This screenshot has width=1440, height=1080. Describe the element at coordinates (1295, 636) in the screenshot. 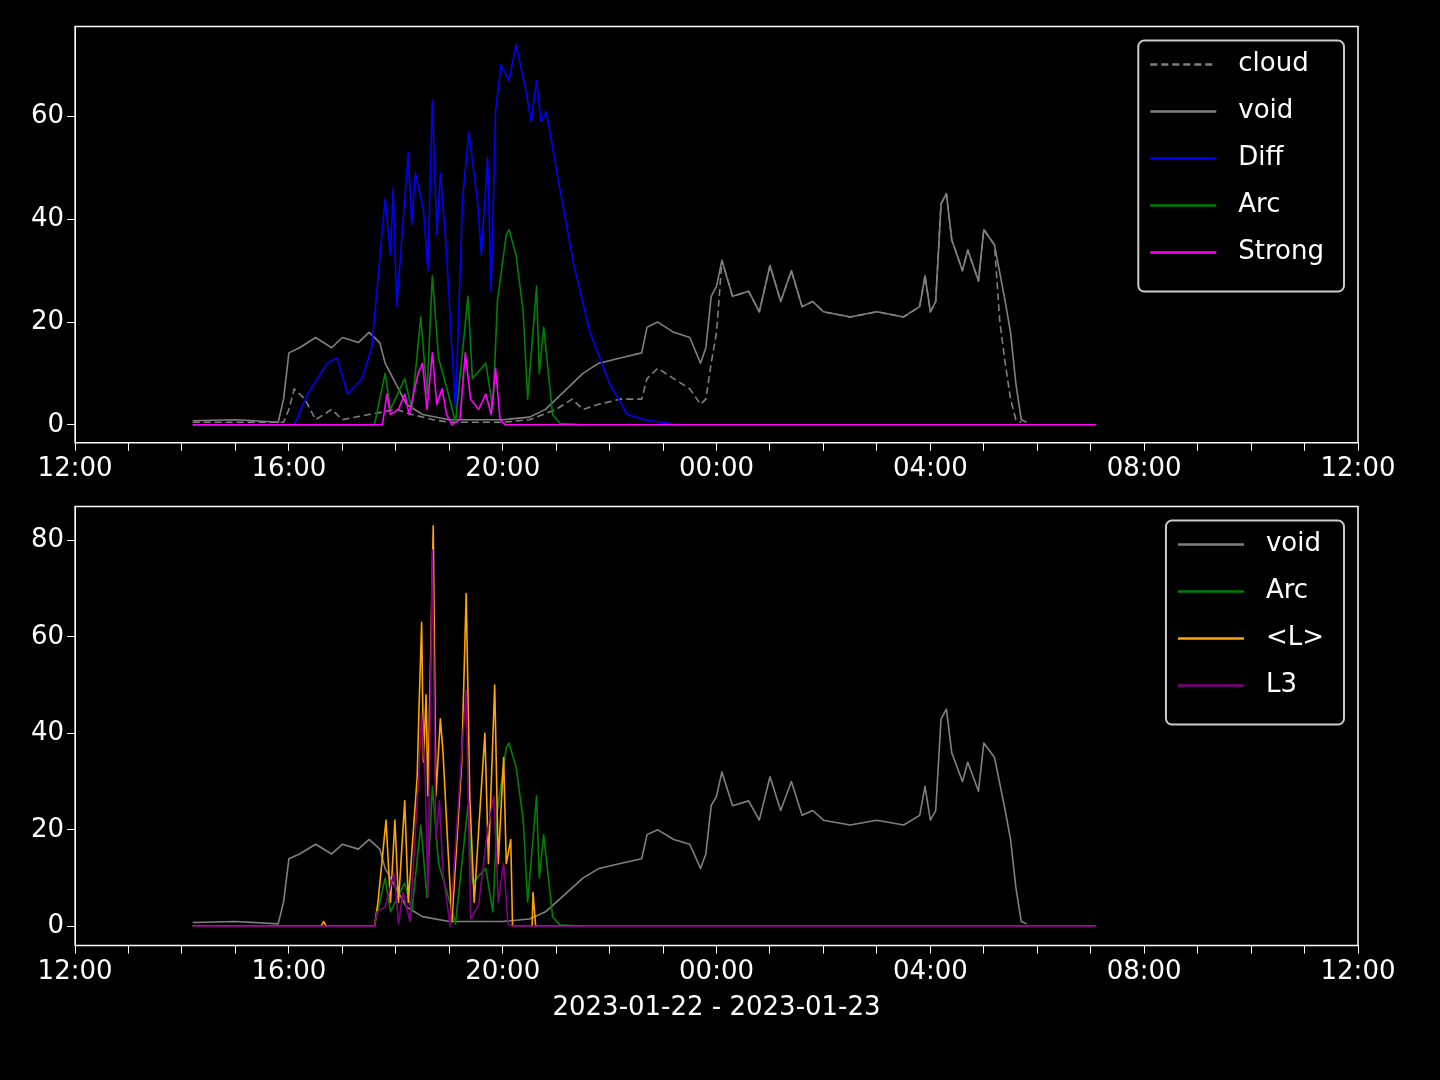

I see `legend-label: <L>` at that location.